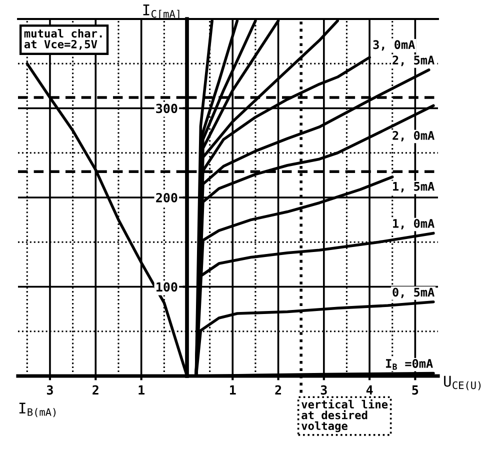  Describe the element at coordinates (462, 383) in the screenshot. I see `x-axis-title: U$_{CE(U)}$` at that location.